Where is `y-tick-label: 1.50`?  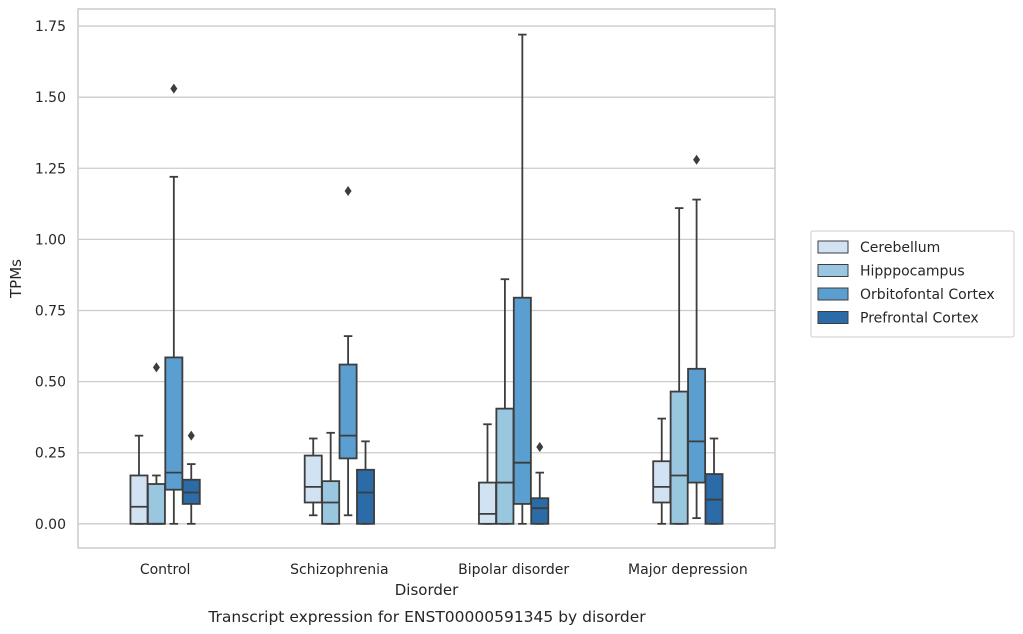
y-tick-label: 1.50 is located at coordinates (50, 98).